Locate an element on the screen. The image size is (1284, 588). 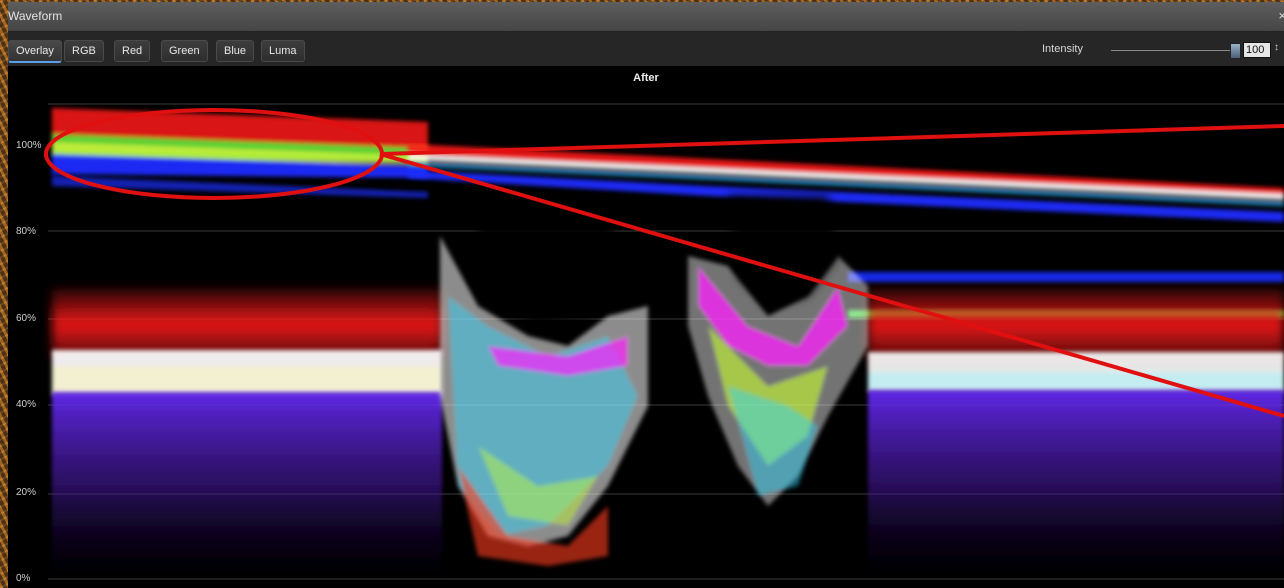
tab-luma: Luma is located at coordinates (283, 51).